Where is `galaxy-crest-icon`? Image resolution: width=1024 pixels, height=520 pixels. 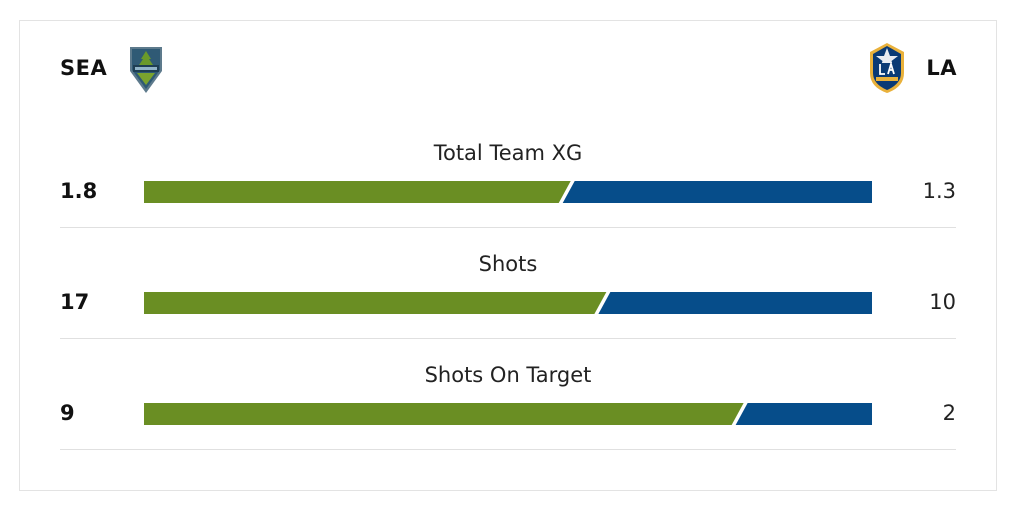
galaxy-crest-icon is located at coordinates (887, 68).